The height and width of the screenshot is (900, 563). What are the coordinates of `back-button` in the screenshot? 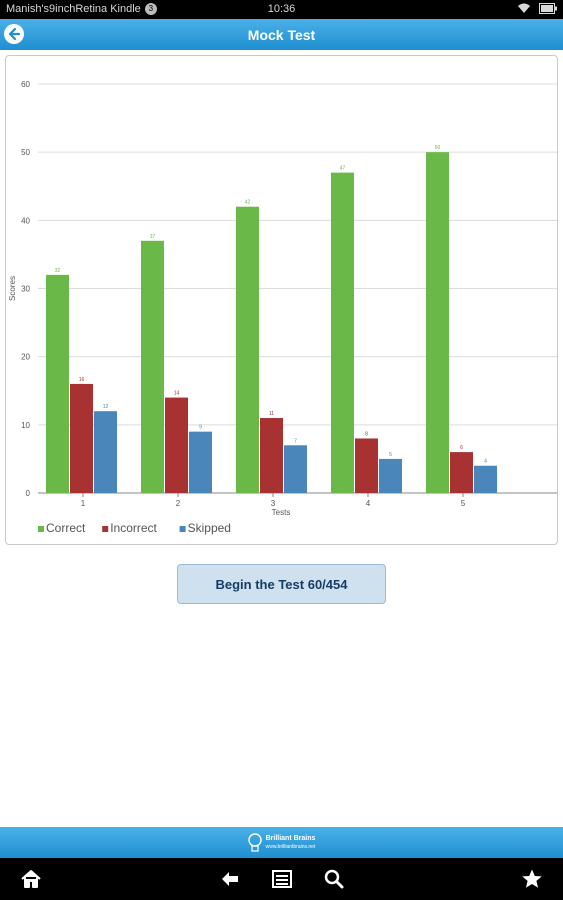 It's located at (14, 34).